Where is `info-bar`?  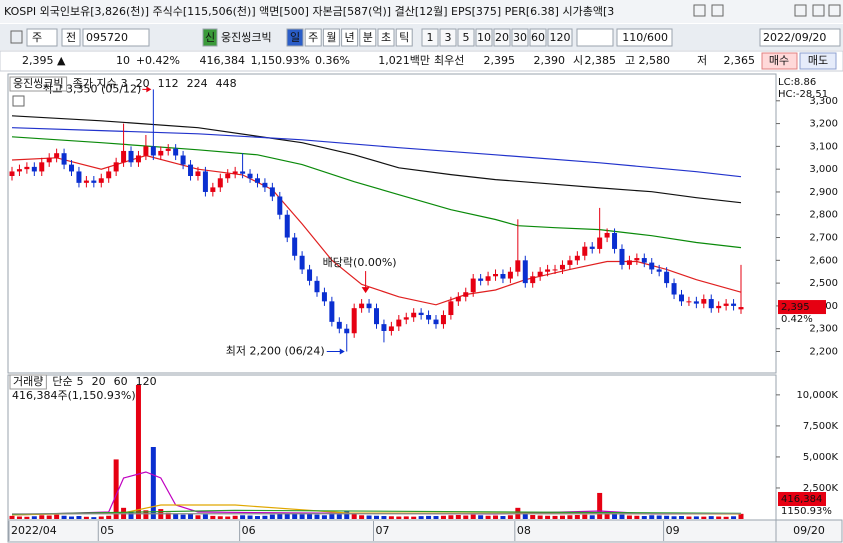
info-bar is located at coordinates (421, 11).